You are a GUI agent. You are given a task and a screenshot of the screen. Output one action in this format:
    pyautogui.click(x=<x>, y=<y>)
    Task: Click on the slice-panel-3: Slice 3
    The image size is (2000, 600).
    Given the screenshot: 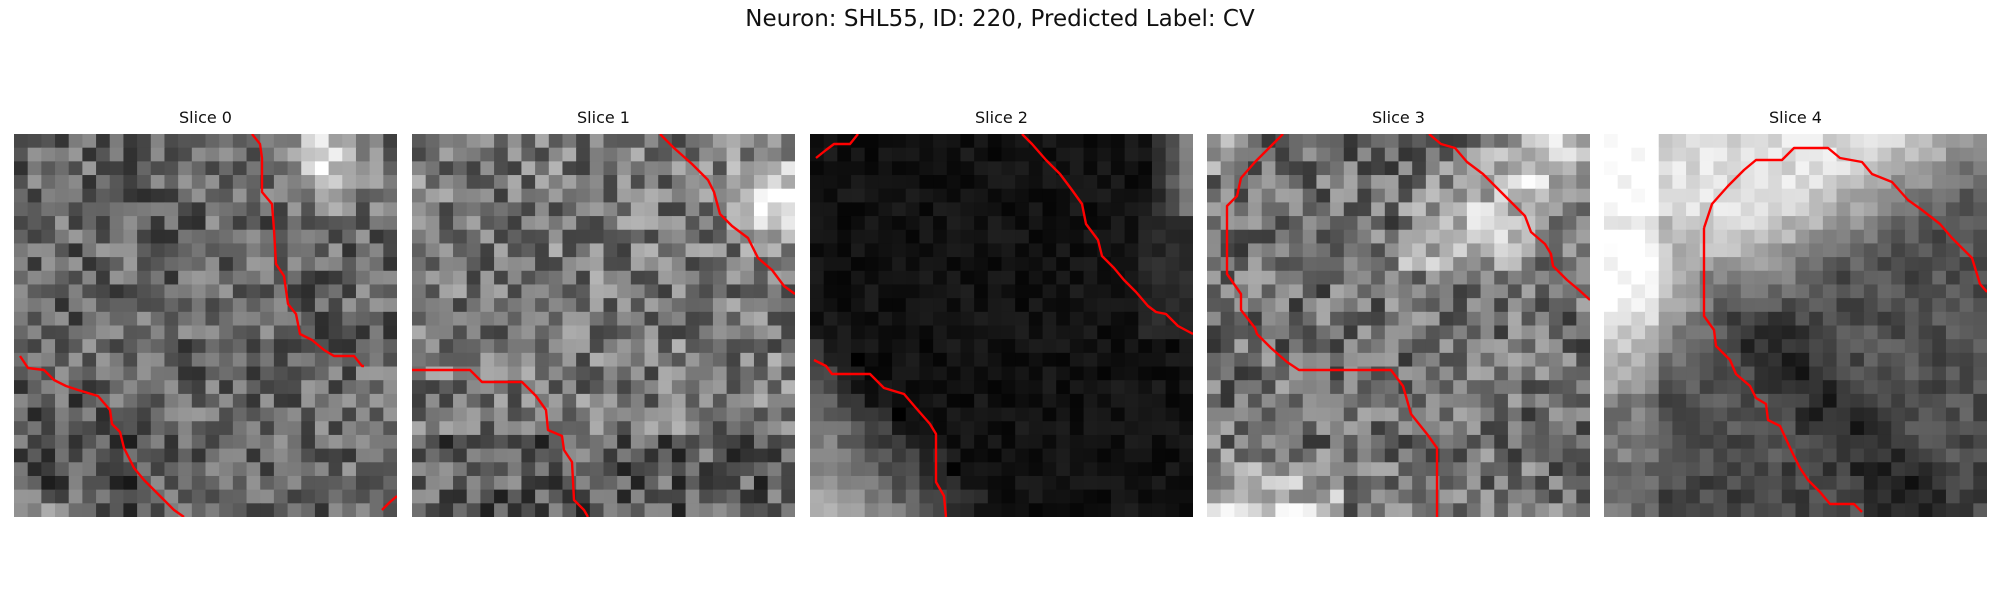 What is the action you would take?
    pyautogui.click(x=1398, y=314)
    